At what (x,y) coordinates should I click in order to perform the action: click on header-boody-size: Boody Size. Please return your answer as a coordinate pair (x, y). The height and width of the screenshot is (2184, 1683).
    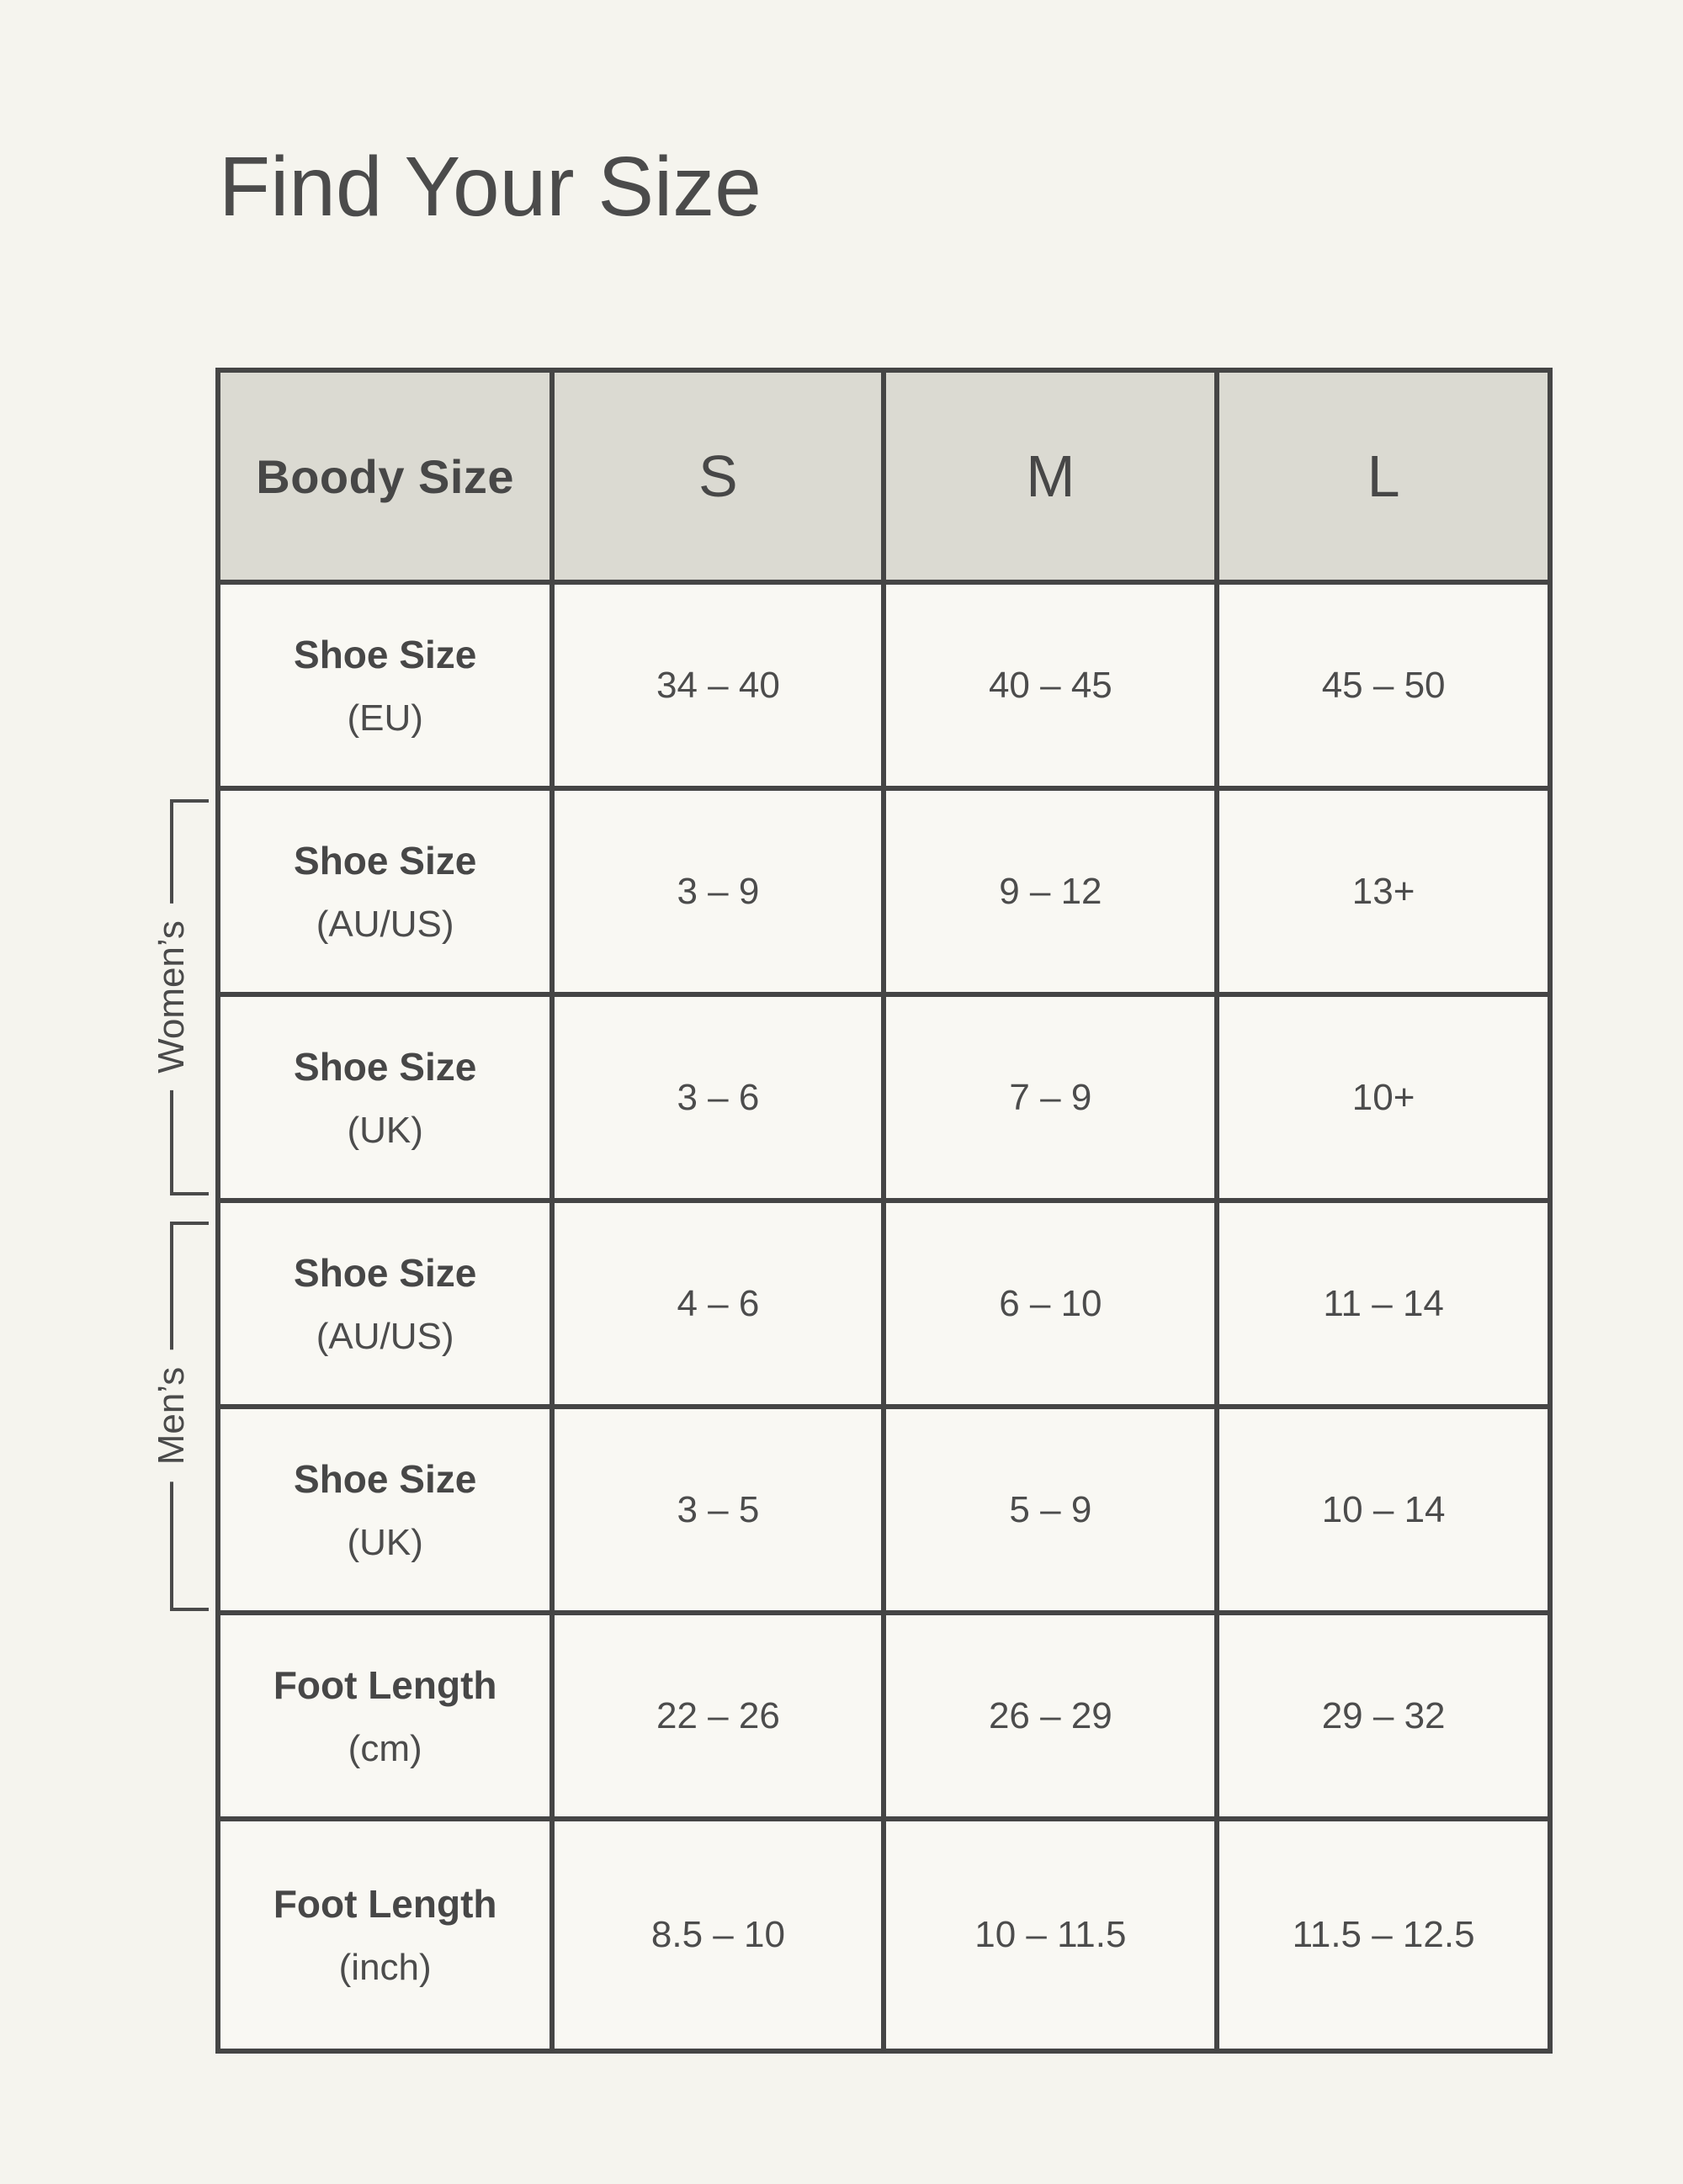
    Looking at the image, I should click on (385, 477).